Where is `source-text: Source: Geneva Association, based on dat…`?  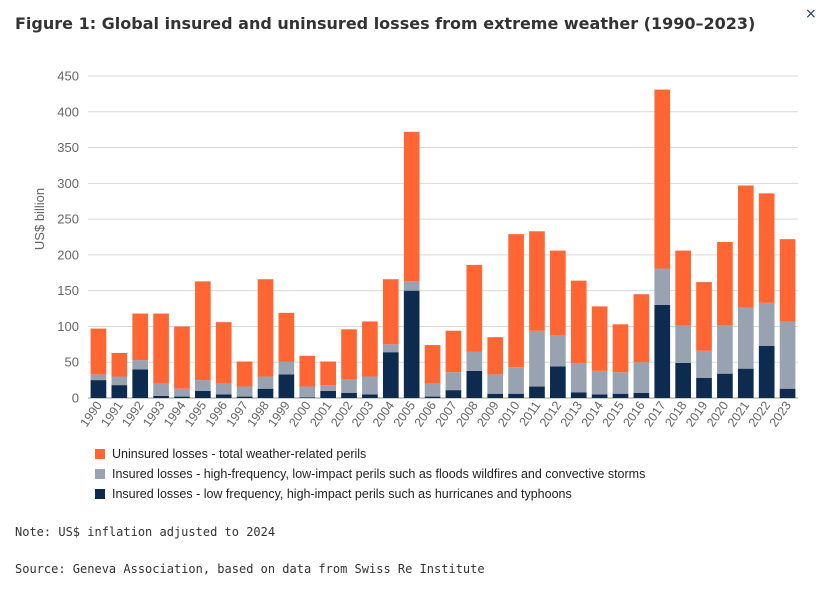 source-text: Source: Geneva Association, based on dat… is located at coordinates (250, 569).